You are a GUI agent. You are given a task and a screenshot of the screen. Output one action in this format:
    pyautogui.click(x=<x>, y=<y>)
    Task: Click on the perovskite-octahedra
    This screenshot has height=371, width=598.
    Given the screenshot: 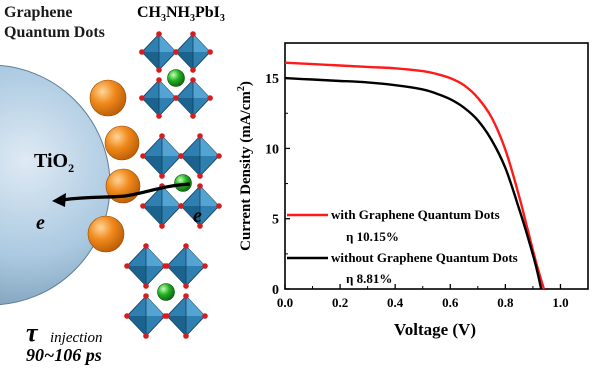 What is the action you would take?
    pyautogui.click(x=173, y=185)
    